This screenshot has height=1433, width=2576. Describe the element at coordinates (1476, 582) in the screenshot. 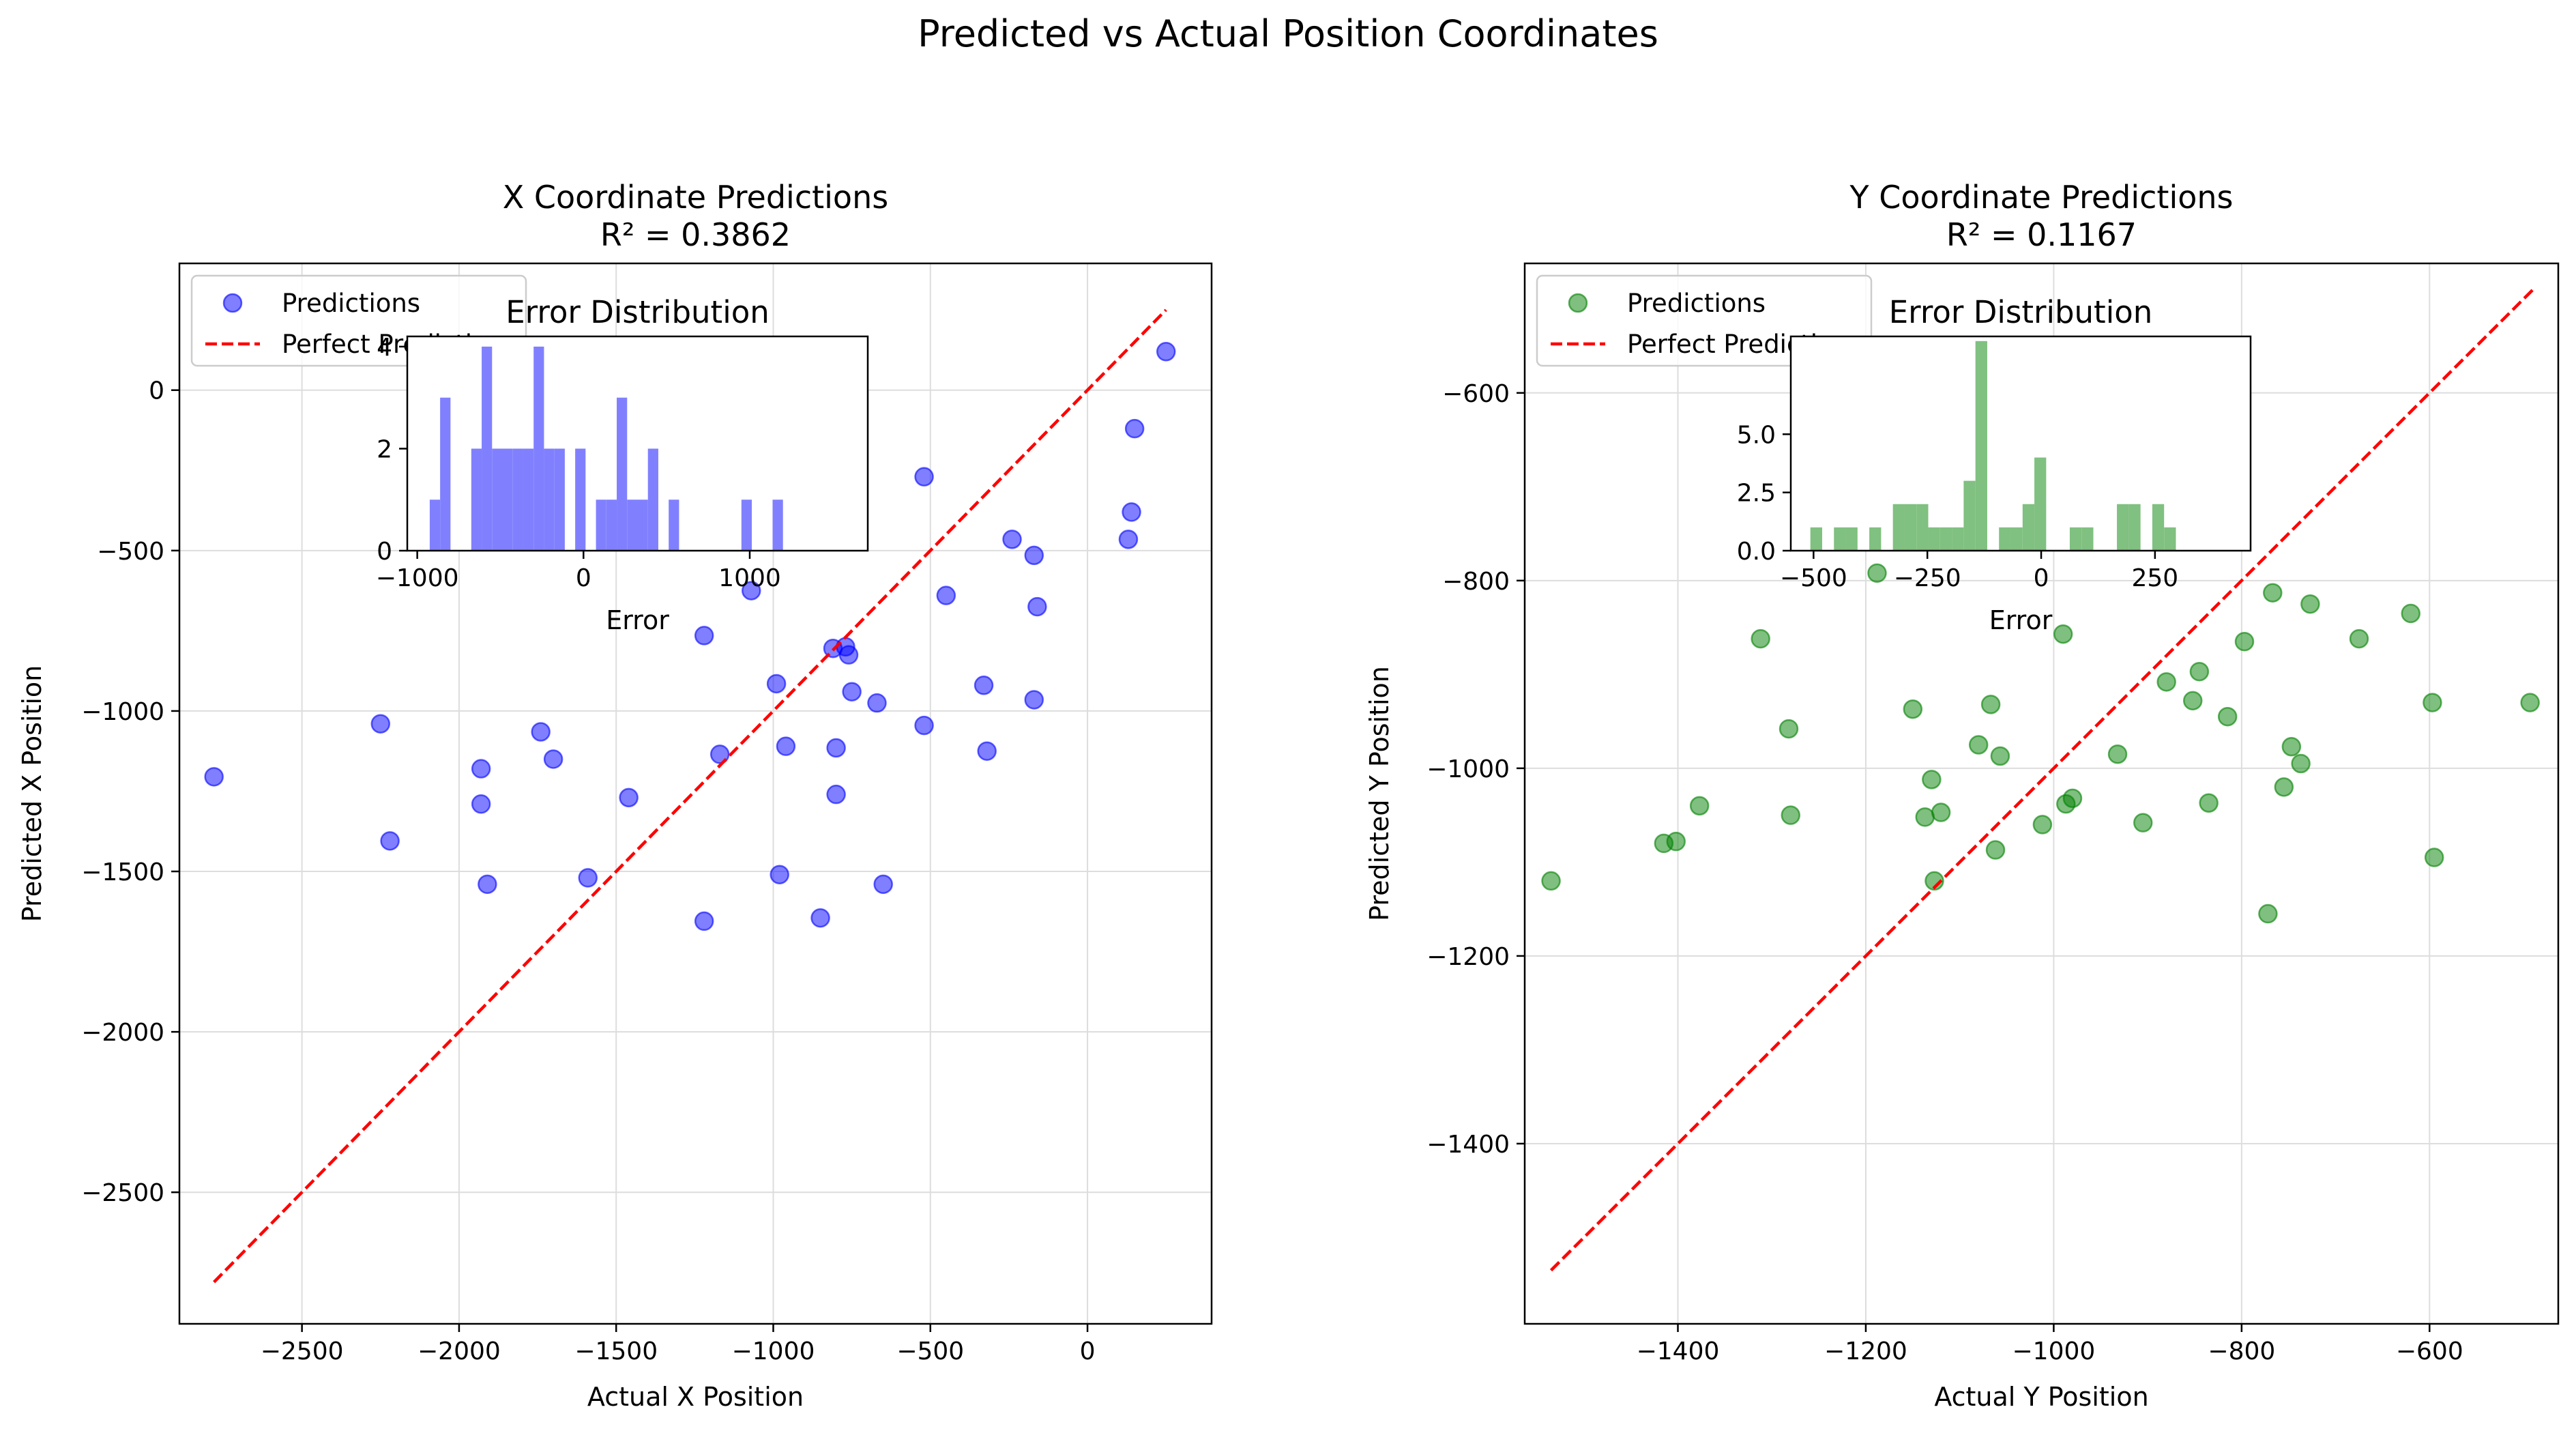

I see `y-tick-label: −800` at that location.